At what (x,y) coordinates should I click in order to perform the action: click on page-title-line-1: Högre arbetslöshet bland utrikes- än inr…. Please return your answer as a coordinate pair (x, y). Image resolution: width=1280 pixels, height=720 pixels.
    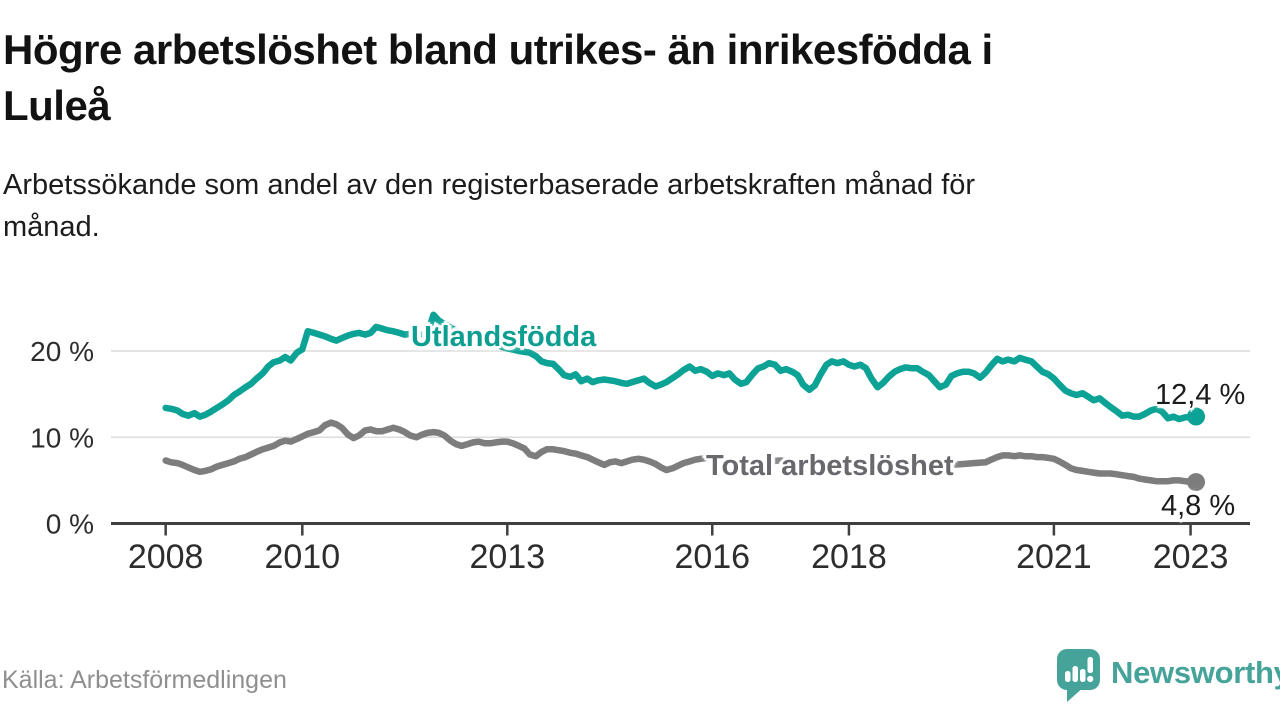
    Looking at the image, I should click on (498, 49).